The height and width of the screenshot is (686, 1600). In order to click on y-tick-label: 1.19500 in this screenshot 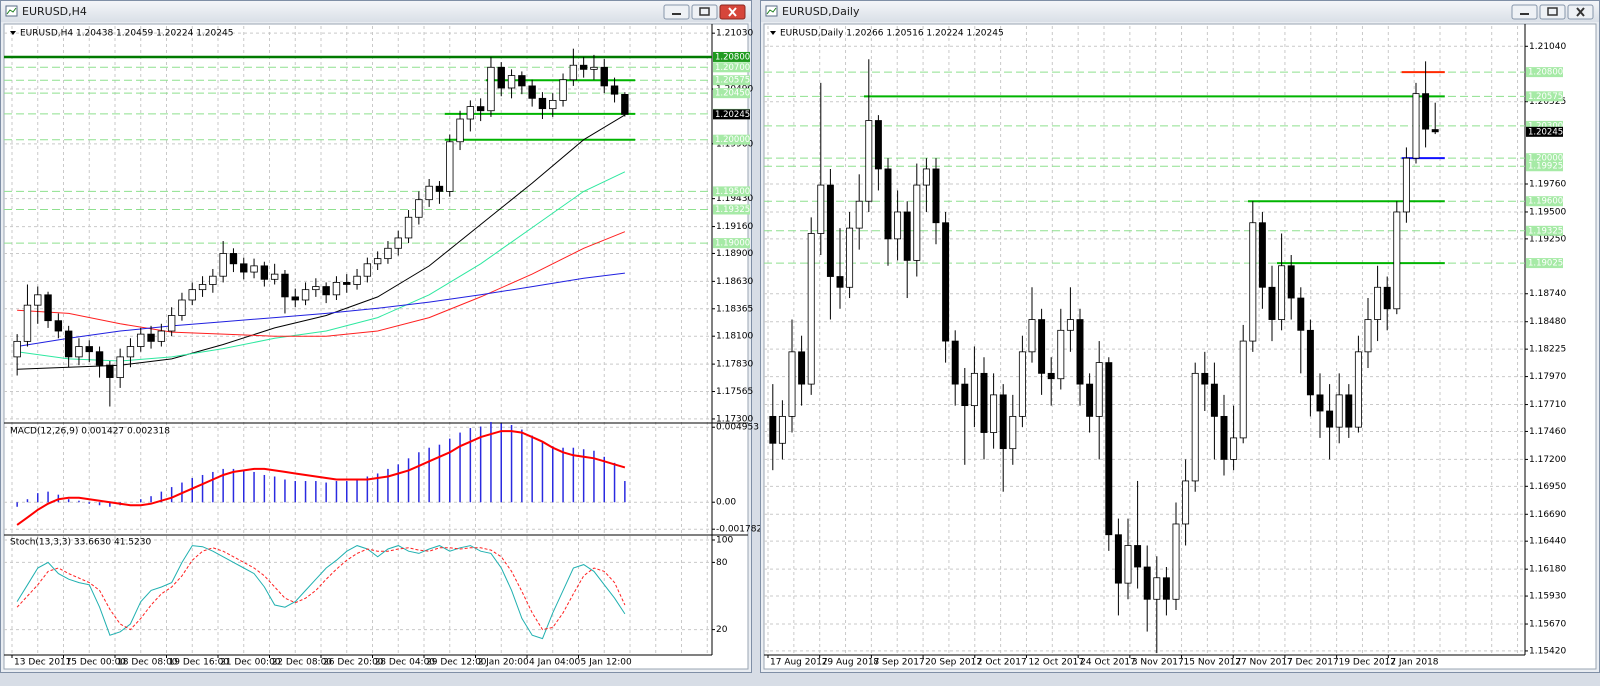, I will do `click(1547, 212)`.